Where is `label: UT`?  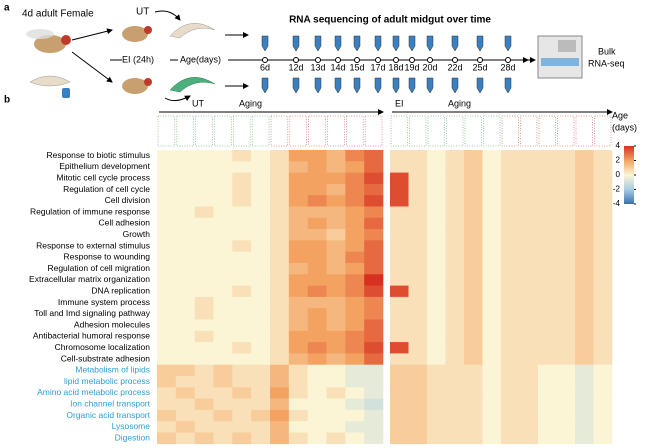
label: UT is located at coordinates (142, 12).